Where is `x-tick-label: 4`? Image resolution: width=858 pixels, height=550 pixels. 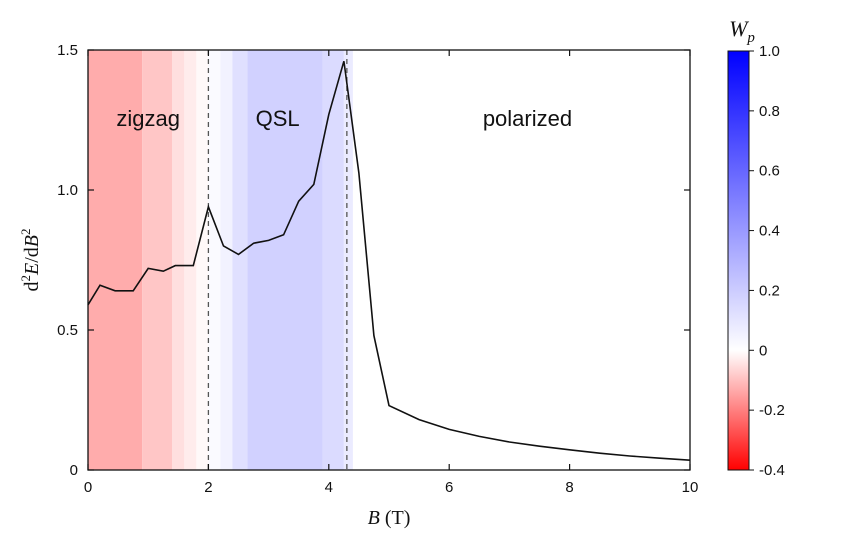
x-tick-label: 4 is located at coordinates (329, 487).